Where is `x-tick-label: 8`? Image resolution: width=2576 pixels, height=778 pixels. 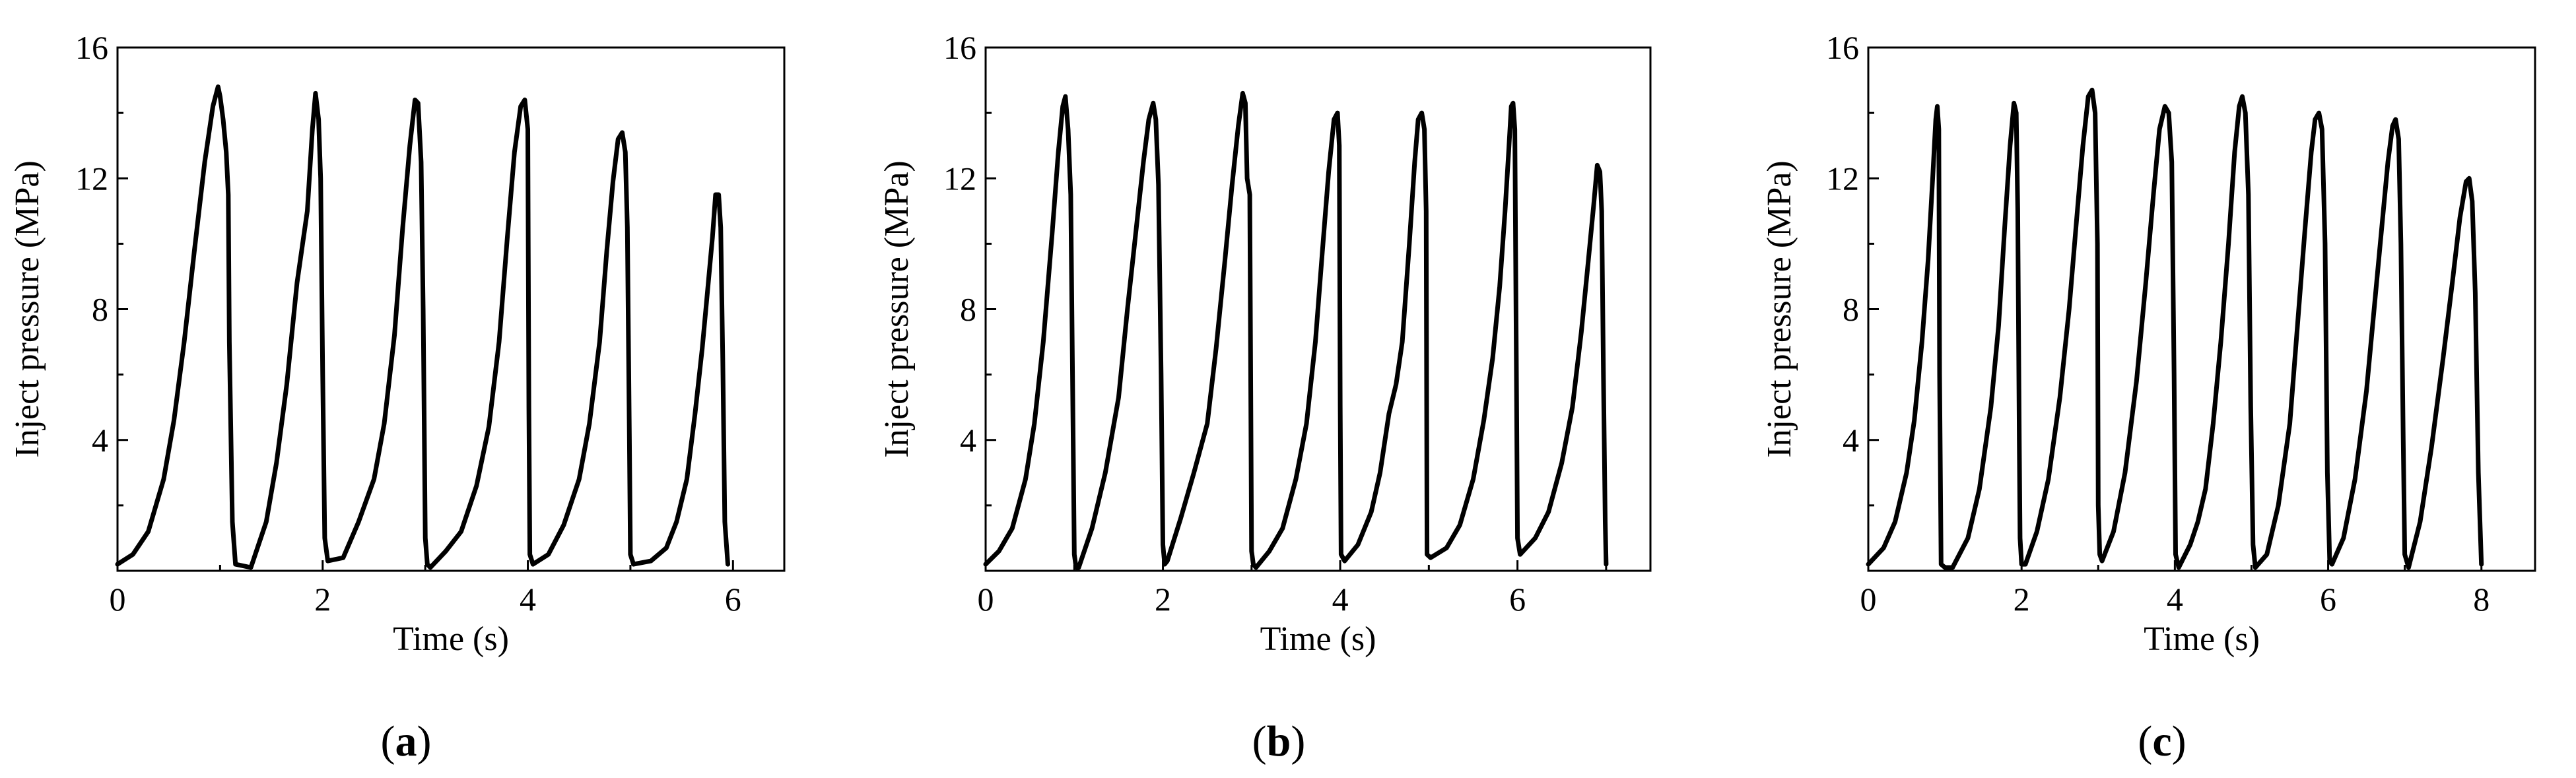
x-tick-label: 8 is located at coordinates (2481, 599).